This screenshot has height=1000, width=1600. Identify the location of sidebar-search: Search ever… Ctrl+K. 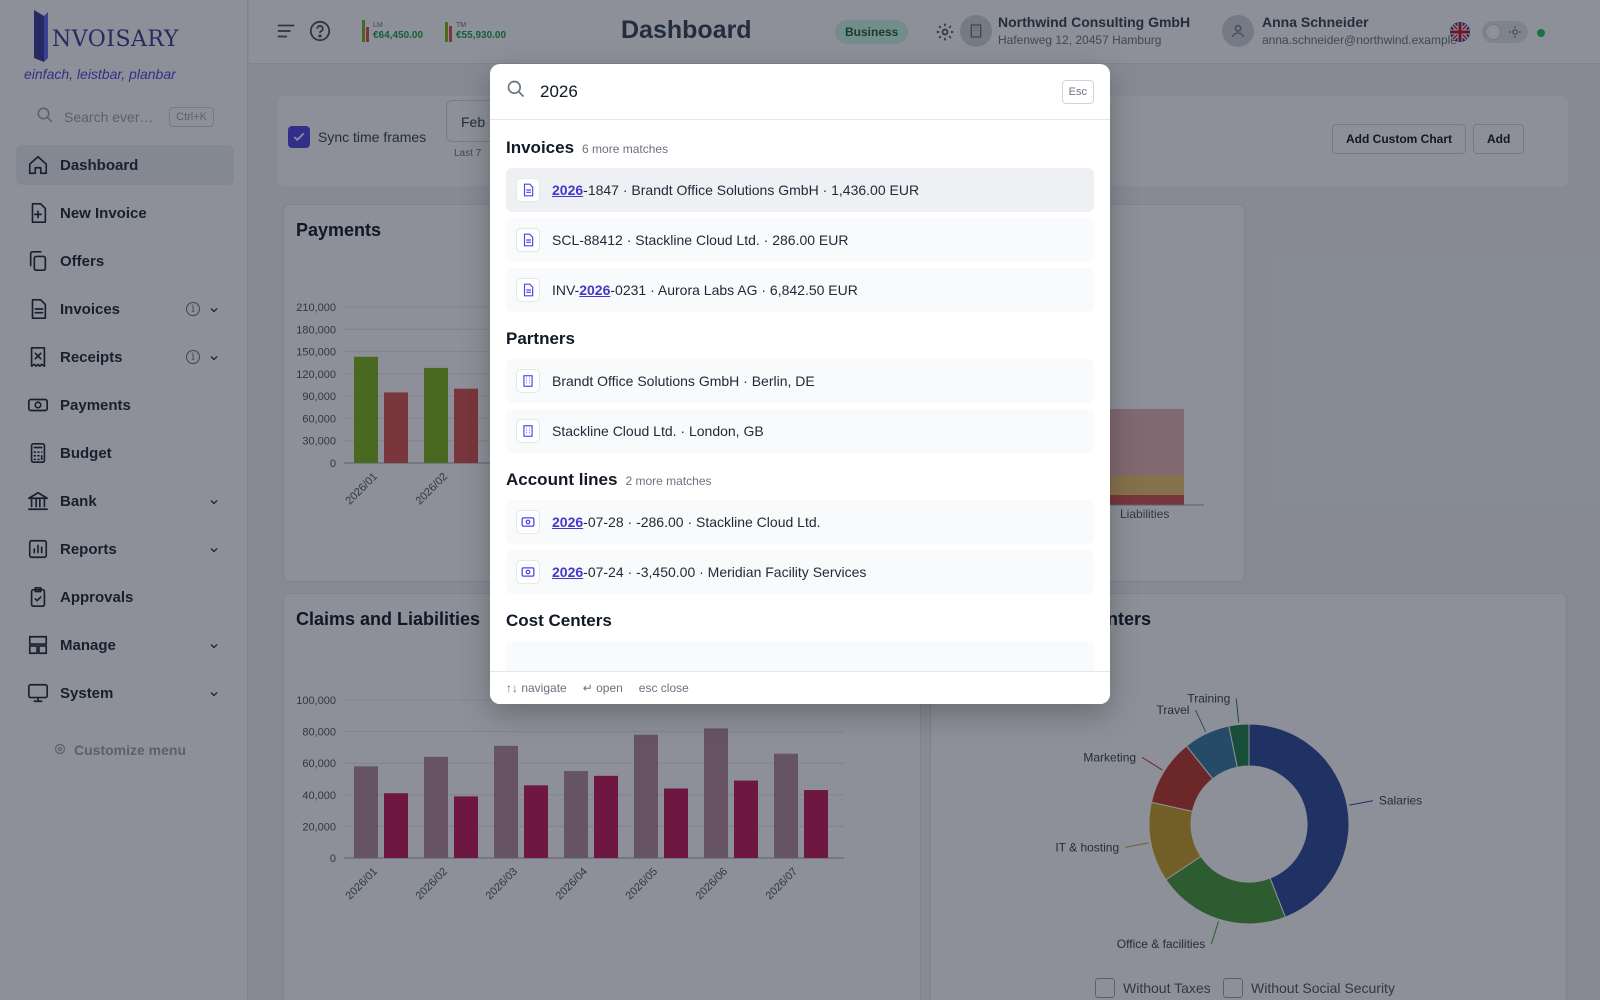
(125, 117).